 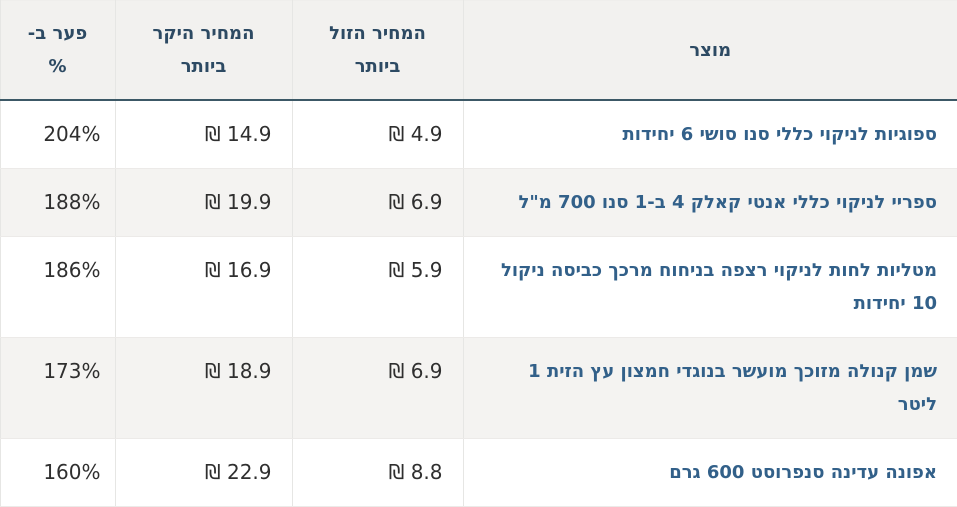 I want to click on expensive-price: 16.9 ₪, so click(x=203, y=287).